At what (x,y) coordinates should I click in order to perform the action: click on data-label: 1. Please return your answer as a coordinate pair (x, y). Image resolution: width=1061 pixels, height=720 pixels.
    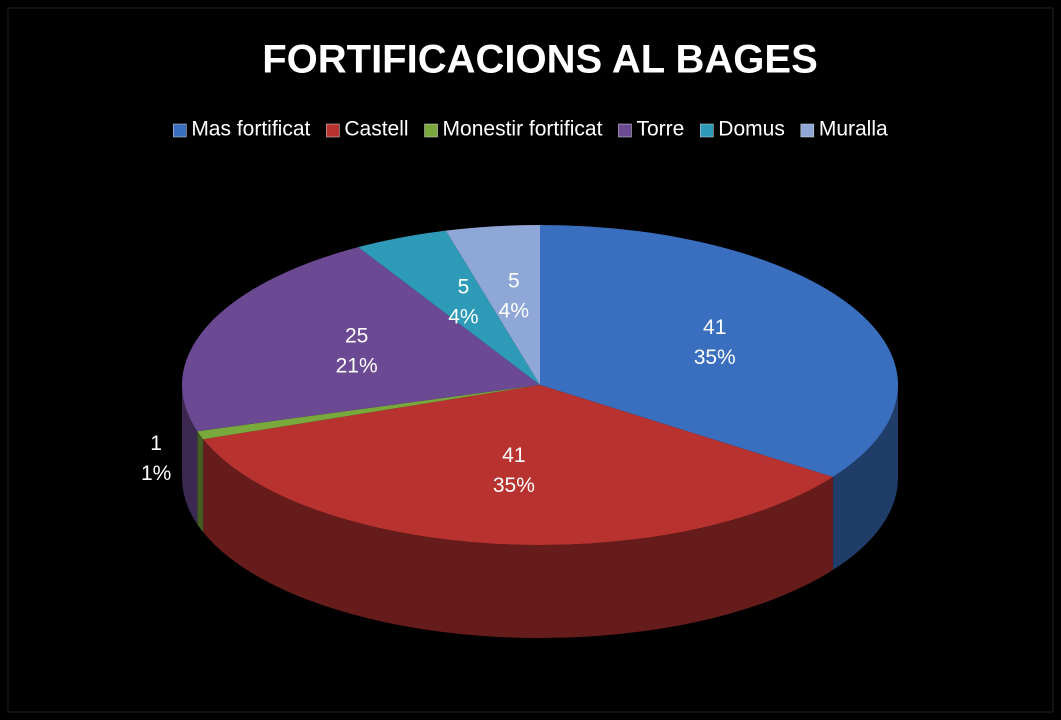
    Looking at the image, I should click on (156, 443).